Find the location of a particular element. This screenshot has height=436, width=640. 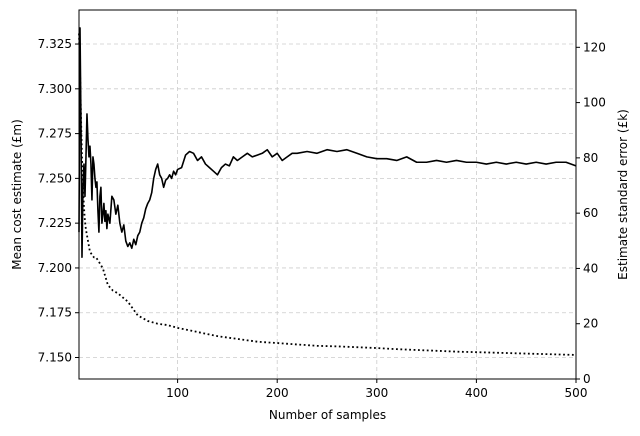

x-tick-label: 500 is located at coordinates (576, 393).